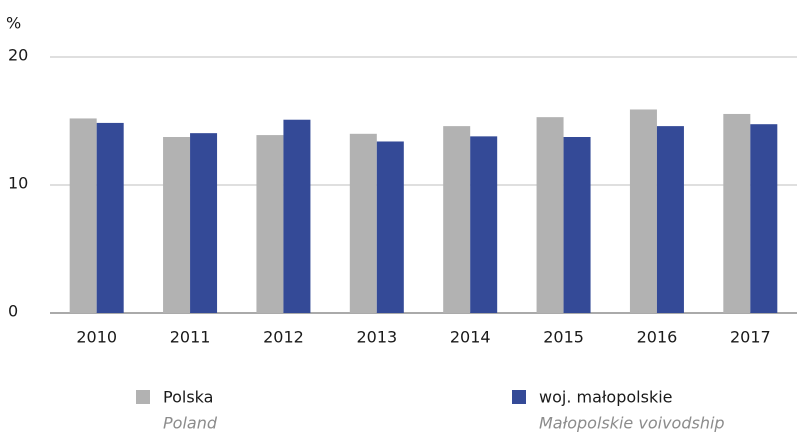 The height and width of the screenshot is (438, 805). What do you see at coordinates (188, 397) in the screenshot?
I see `legend-label: Polska` at bounding box center [188, 397].